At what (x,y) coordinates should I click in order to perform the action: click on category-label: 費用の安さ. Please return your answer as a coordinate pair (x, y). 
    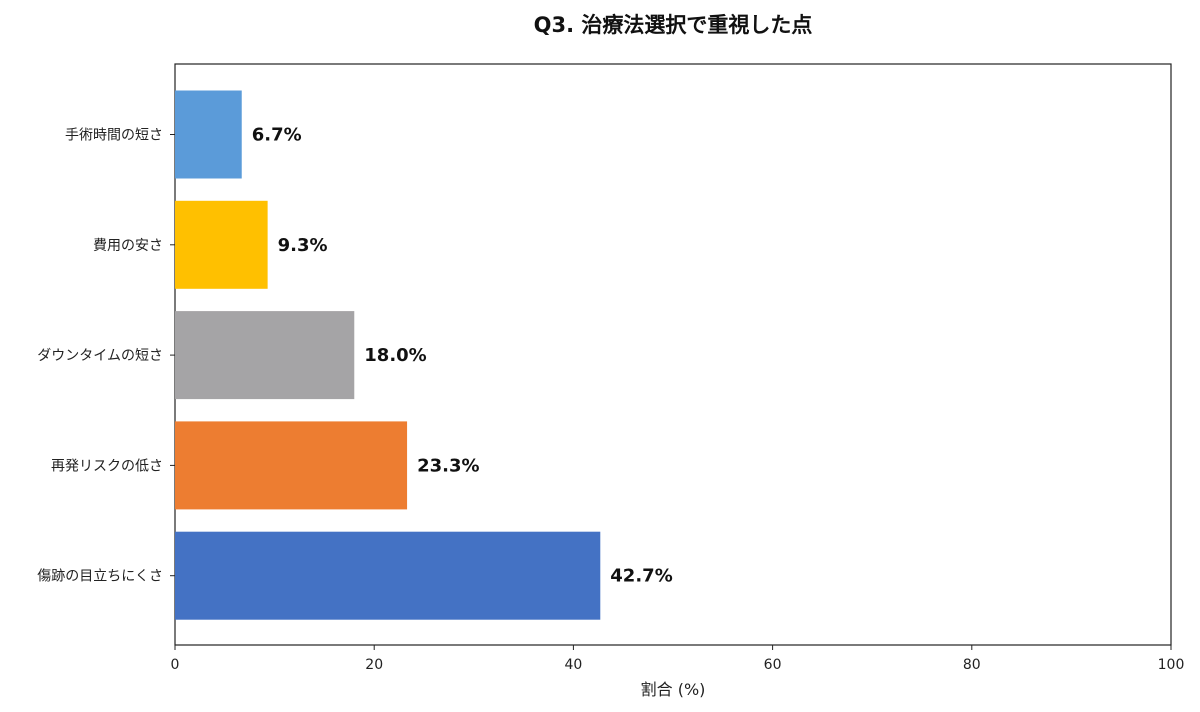
    Looking at the image, I should click on (128, 246).